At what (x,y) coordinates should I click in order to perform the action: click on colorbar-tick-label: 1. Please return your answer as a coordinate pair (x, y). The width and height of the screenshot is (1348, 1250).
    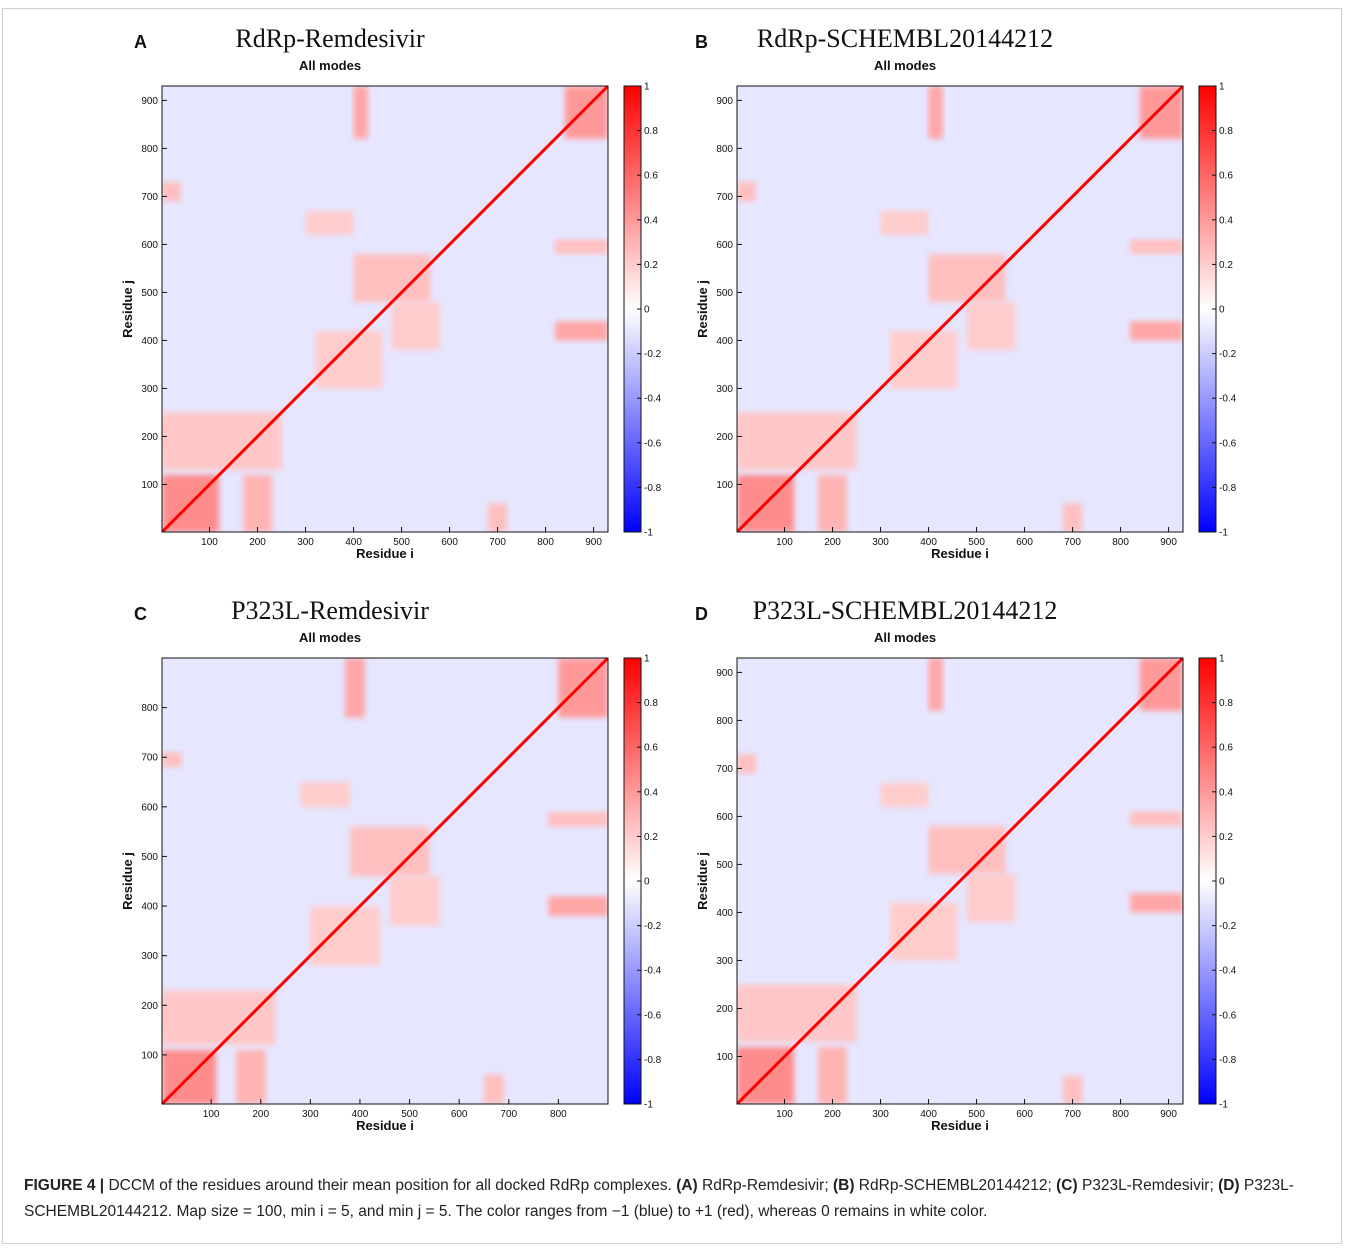
    Looking at the image, I should click on (647, 87).